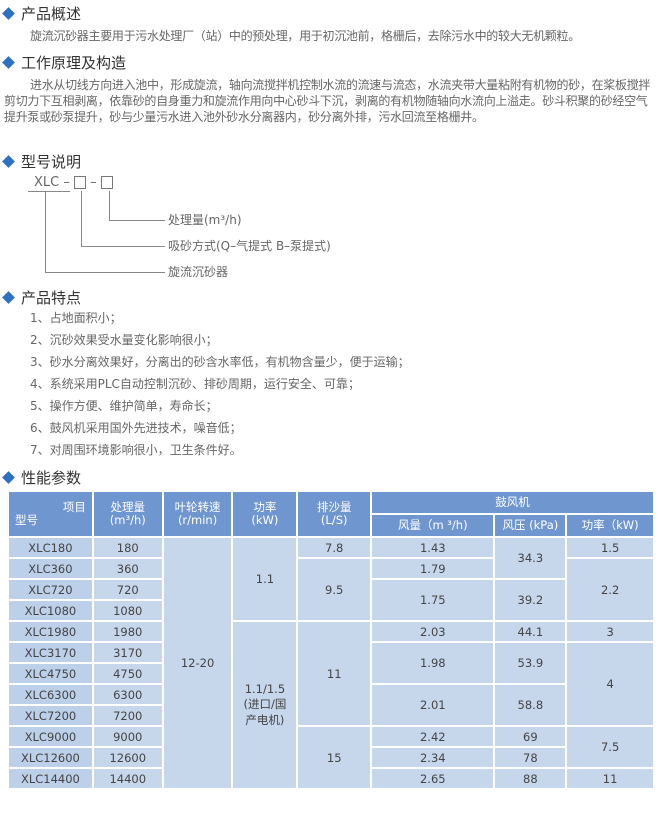  What do you see at coordinates (127, 547) in the screenshot?
I see `table-cell: 180` at bounding box center [127, 547].